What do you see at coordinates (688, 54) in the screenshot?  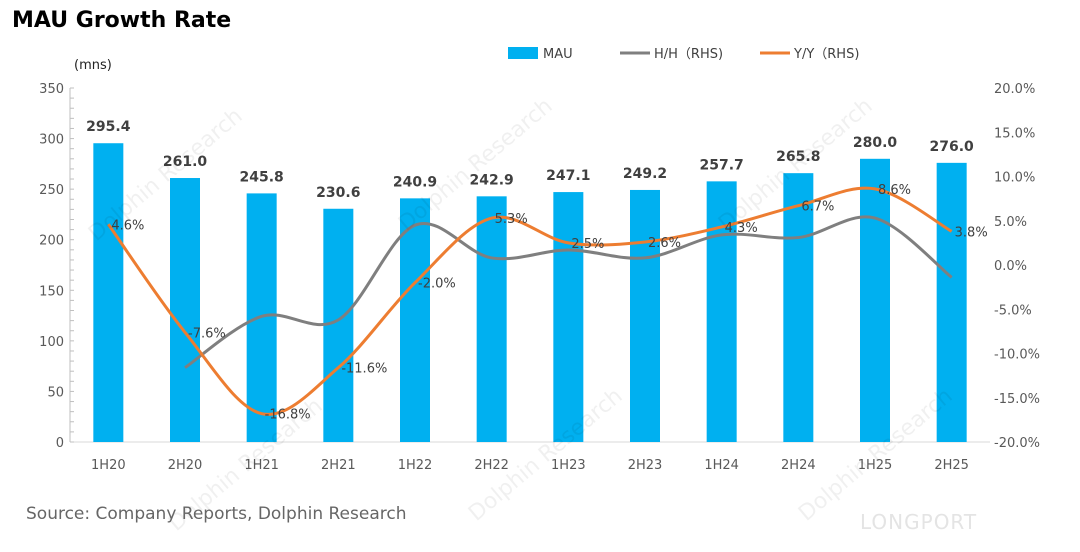 I see `legend-hh-label: H/H（RHS)` at bounding box center [688, 54].